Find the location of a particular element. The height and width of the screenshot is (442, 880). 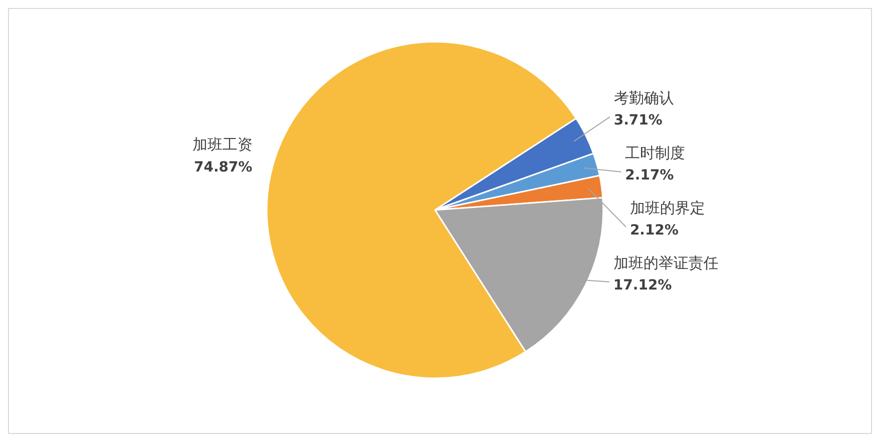

slice-label: 加班的界定 is located at coordinates (667, 207).